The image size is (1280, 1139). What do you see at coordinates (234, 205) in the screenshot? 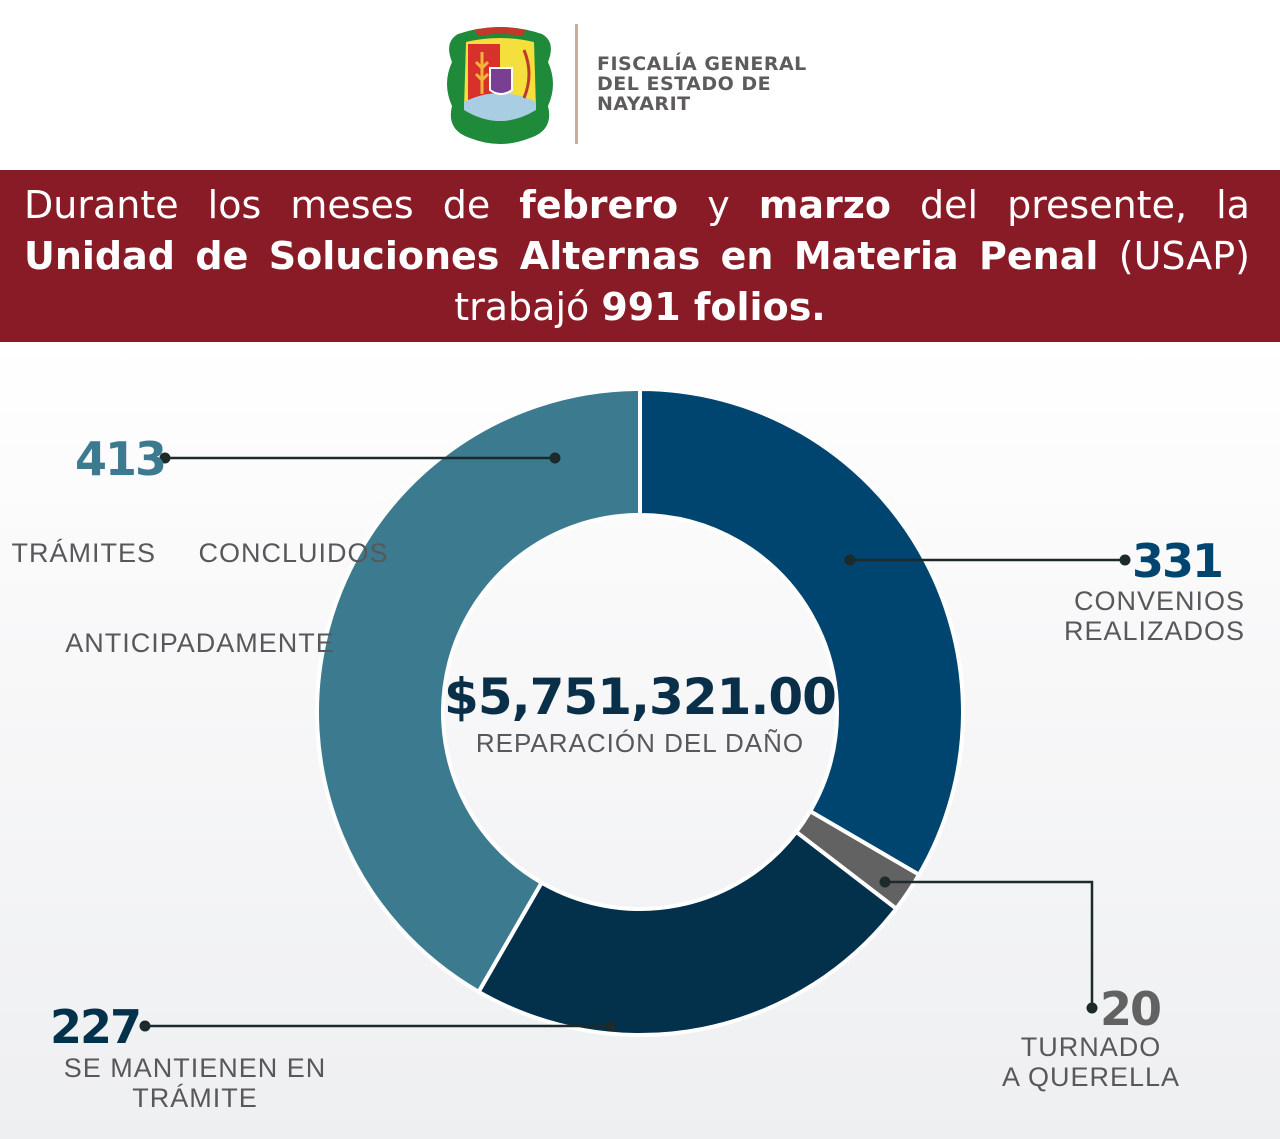
I see `word: los` at bounding box center [234, 205].